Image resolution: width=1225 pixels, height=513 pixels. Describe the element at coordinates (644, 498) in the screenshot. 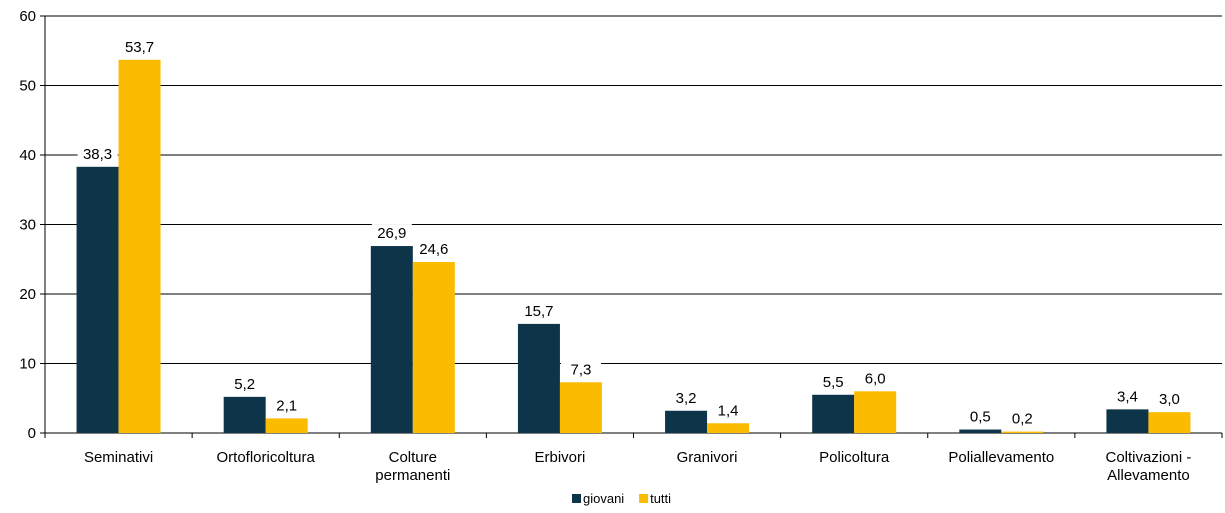

I see `legend-swatch-tutti` at that location.